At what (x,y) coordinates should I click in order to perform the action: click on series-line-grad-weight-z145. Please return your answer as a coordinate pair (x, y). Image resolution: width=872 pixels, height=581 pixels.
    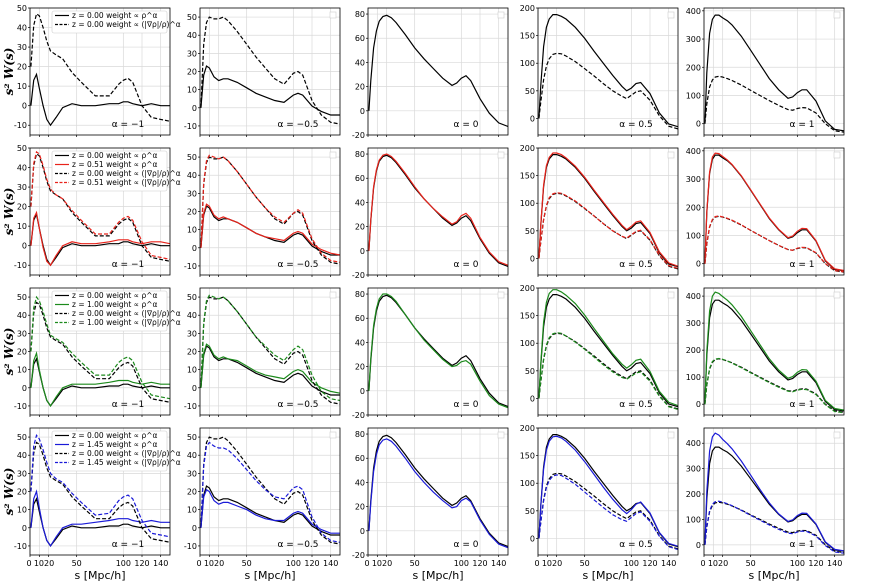
    Looking at the image, I should click on (608, 512).